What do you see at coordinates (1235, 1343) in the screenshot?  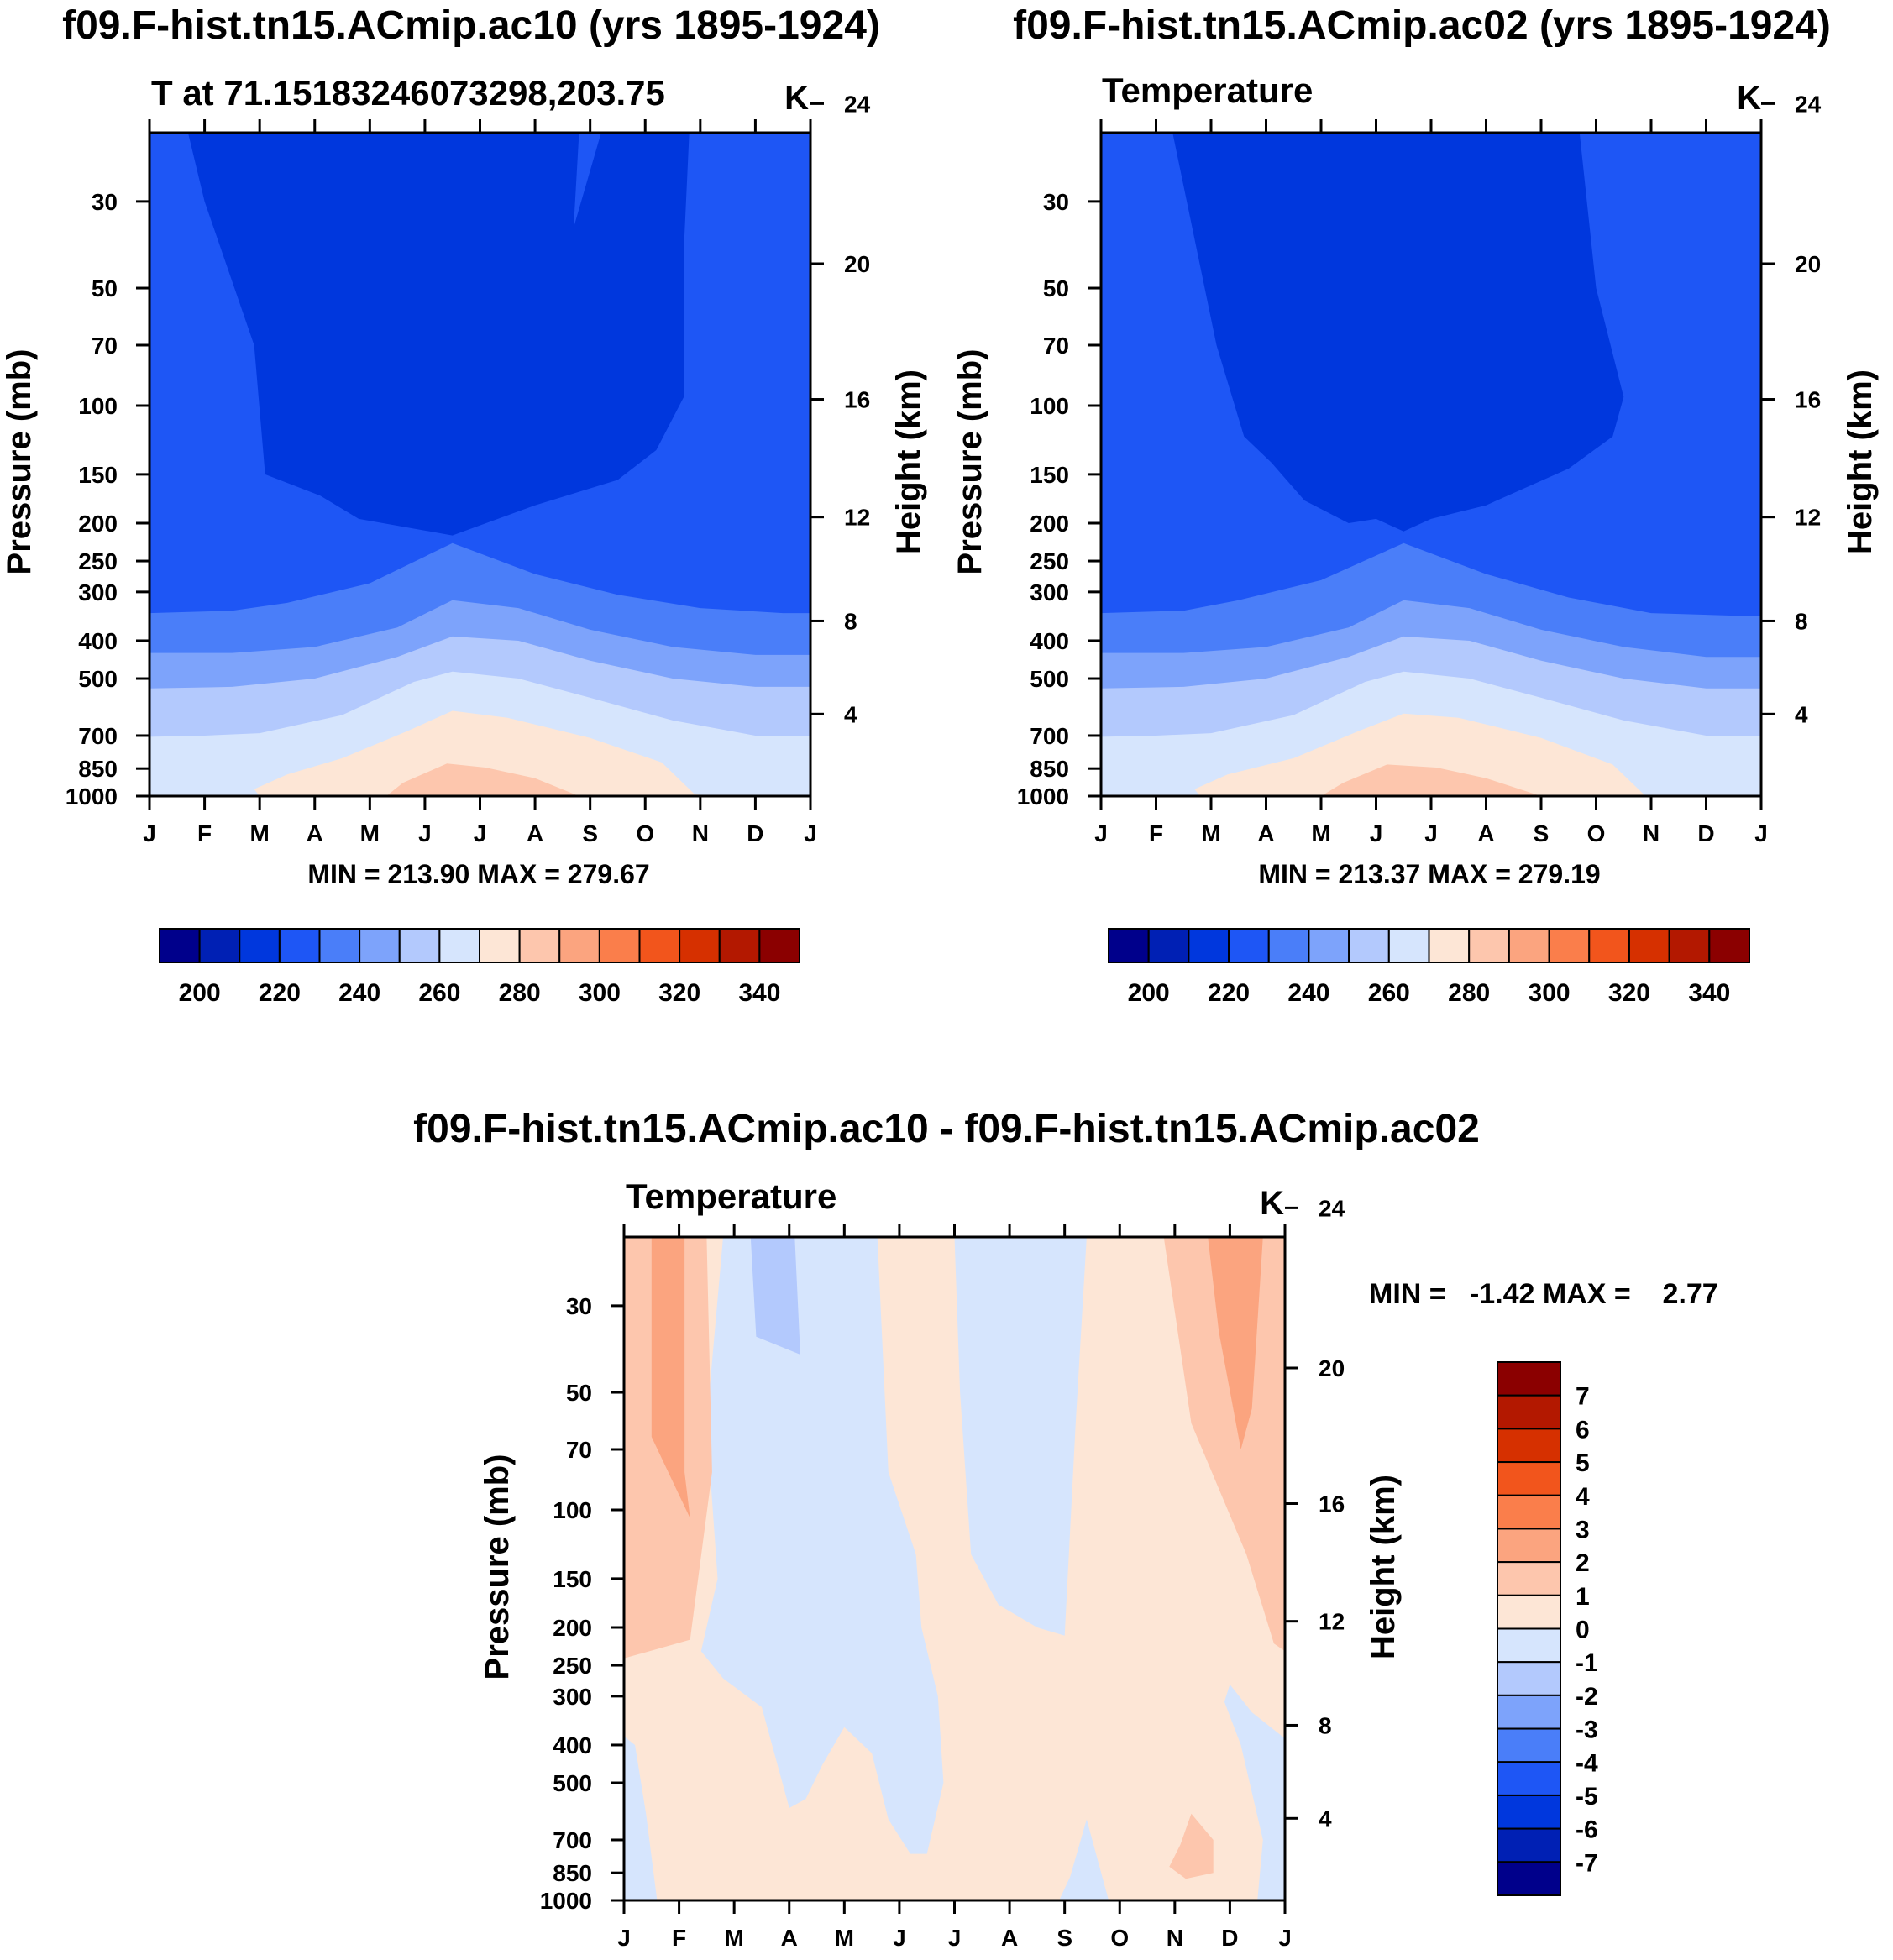 I see `contour-band-2-3-right` at bounding box center [1235, 1343].